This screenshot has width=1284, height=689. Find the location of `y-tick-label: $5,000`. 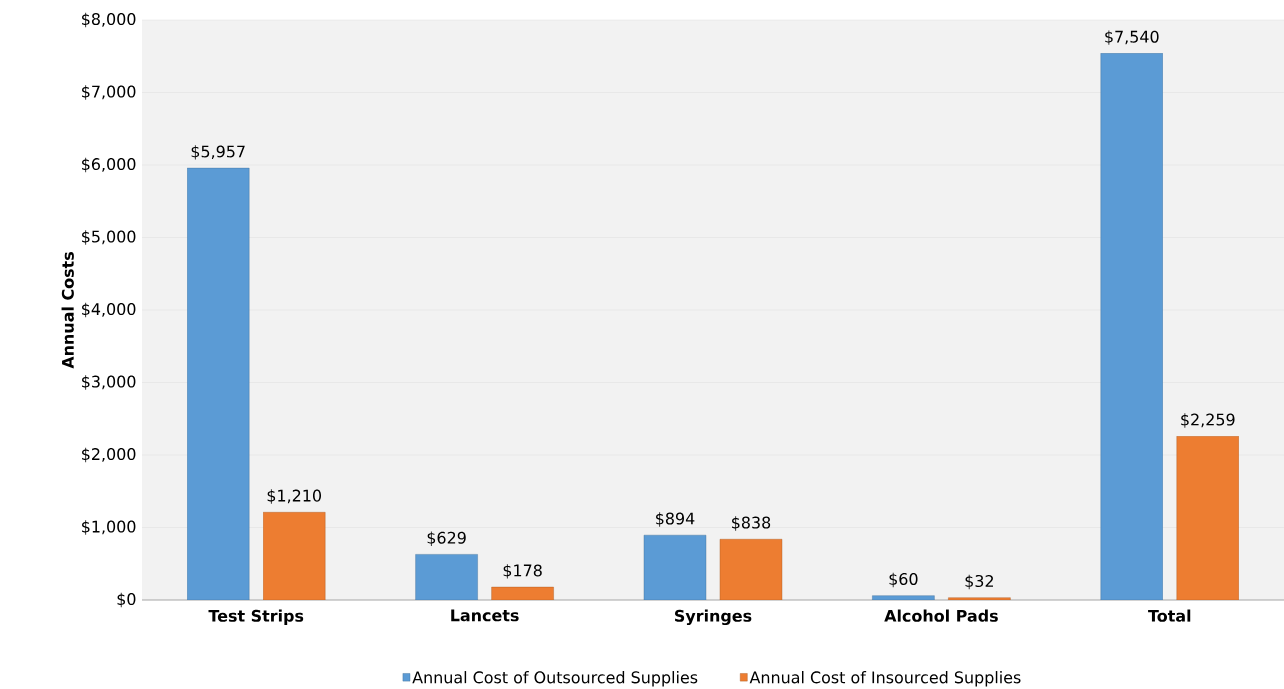

y-tick-label: $5,000 is located at coordinates (109, 237).